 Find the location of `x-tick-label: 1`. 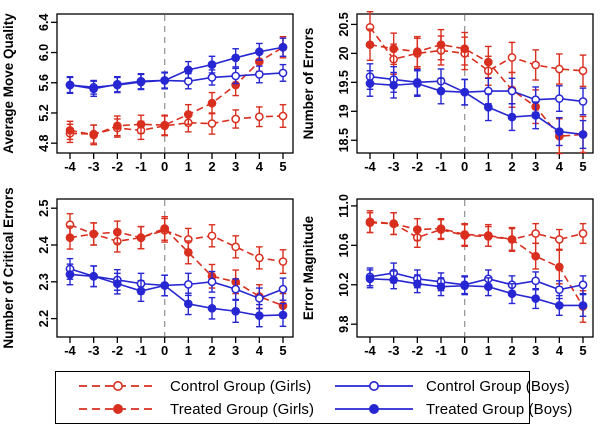

x-tick-label: 1 is located at coordinates (188, 165).